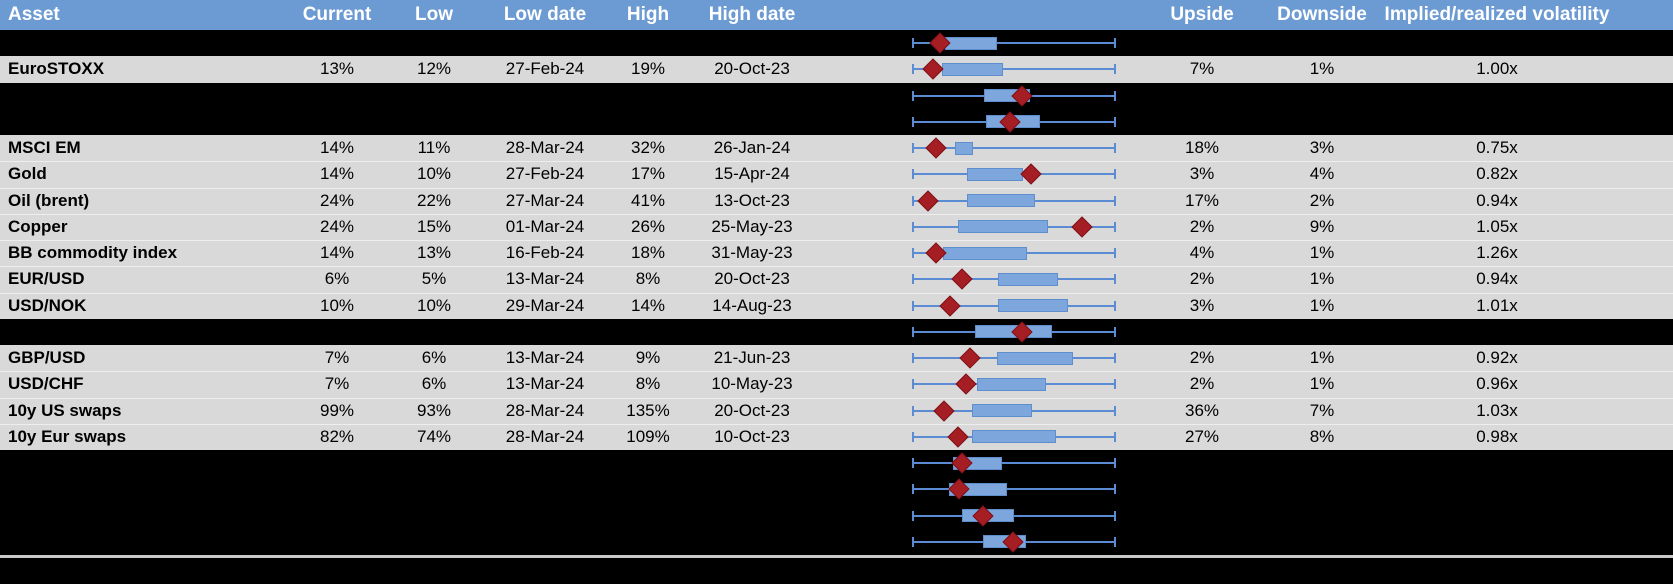 The image size is (1673, 584). What do you see at coordinates (47, 357) in the screenshot?
I see `cell-asset: GBP/USD` at bounding box center [47, 357].